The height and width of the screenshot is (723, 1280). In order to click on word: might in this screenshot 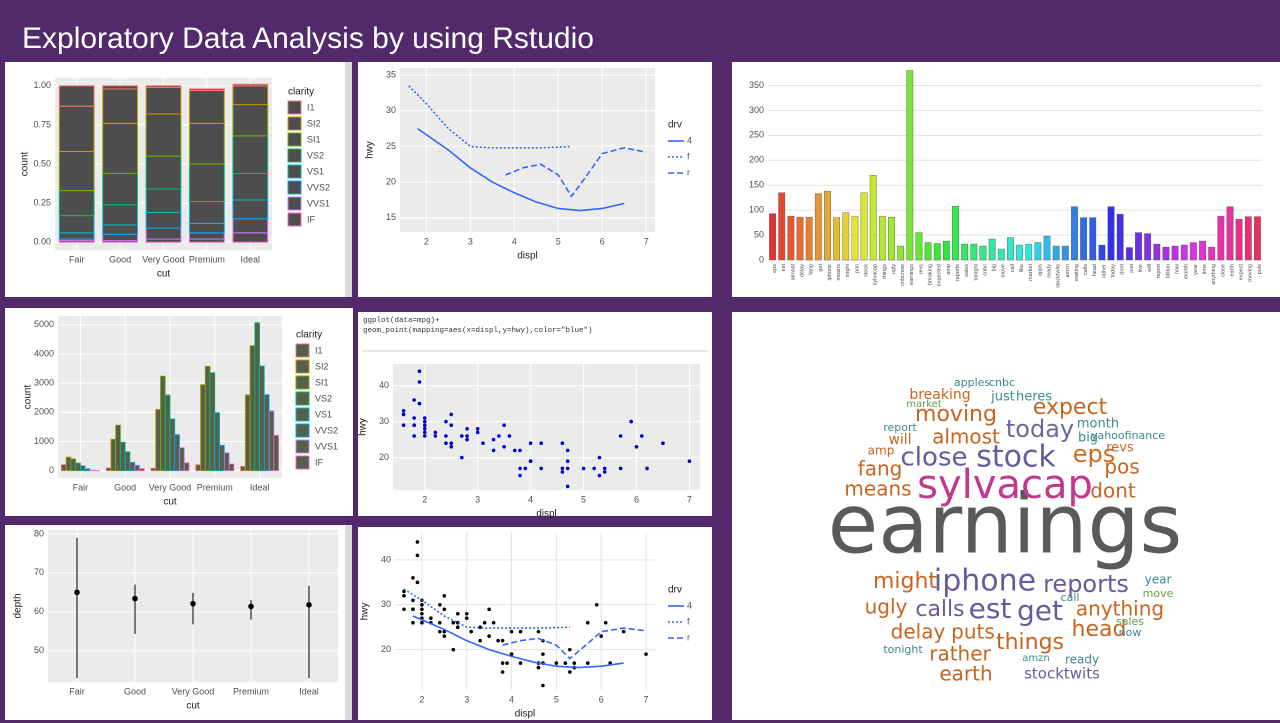, I will do `click(905, 581)`.